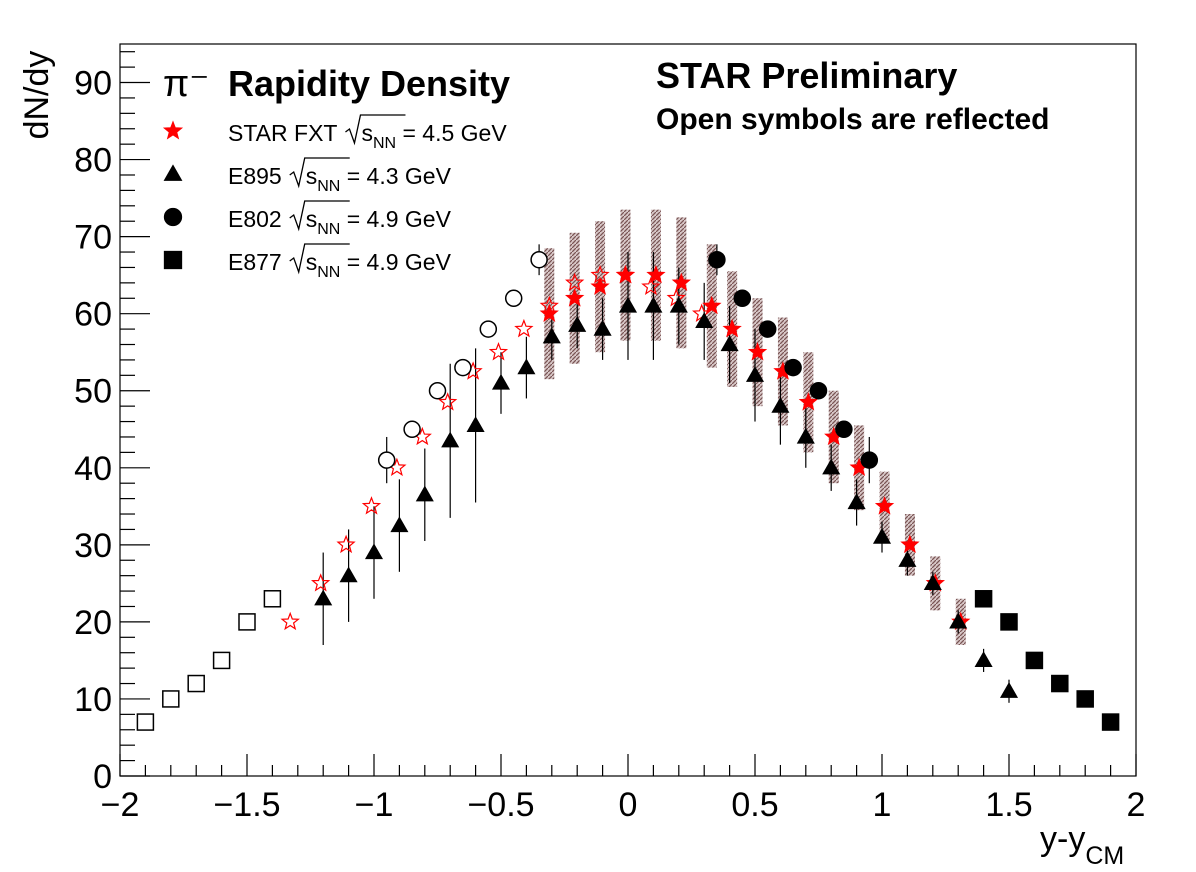 The width and height of the screenshot is (1196, 872). What do you see at coordinates (173, 172) in the screenshot?
I see `e895-legend-marker` at bounding box center [173, 172].